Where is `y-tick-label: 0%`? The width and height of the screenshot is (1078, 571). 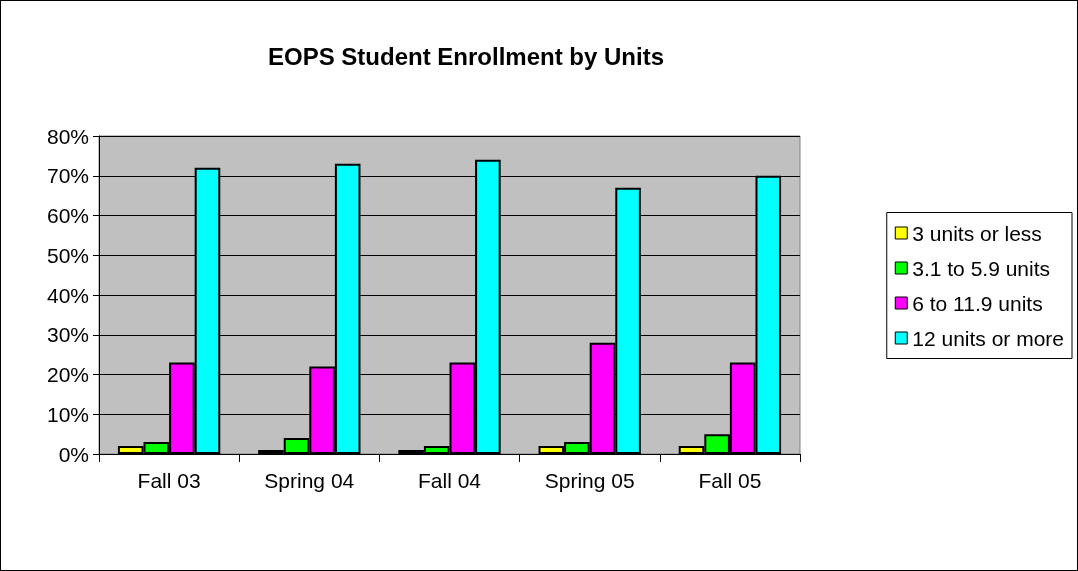 y-tick-label: 0% is located at coordinates (73, 454).